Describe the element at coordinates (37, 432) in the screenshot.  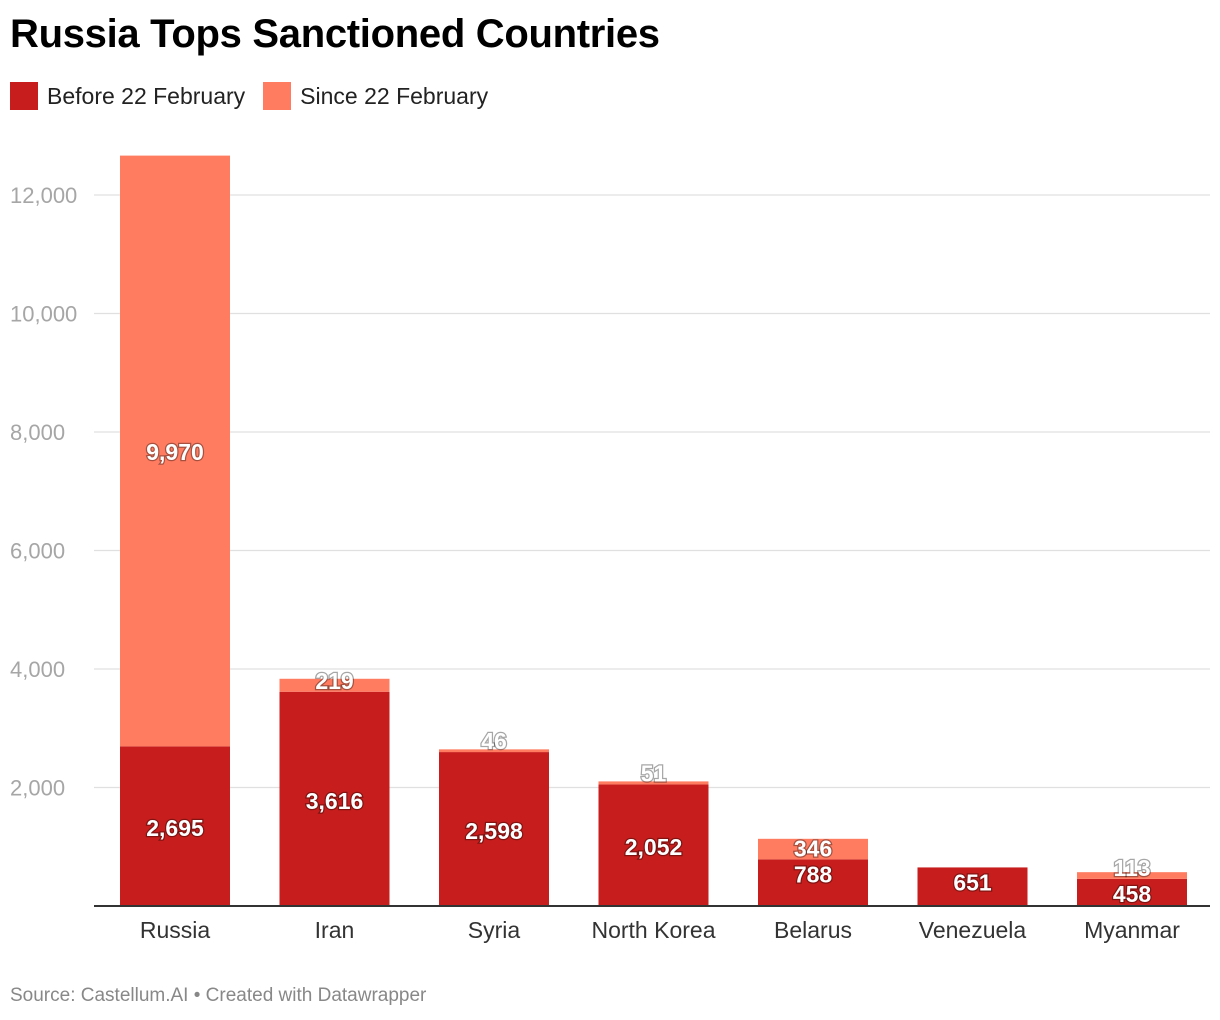
I see `y-tick-label: 8,000` at that location.